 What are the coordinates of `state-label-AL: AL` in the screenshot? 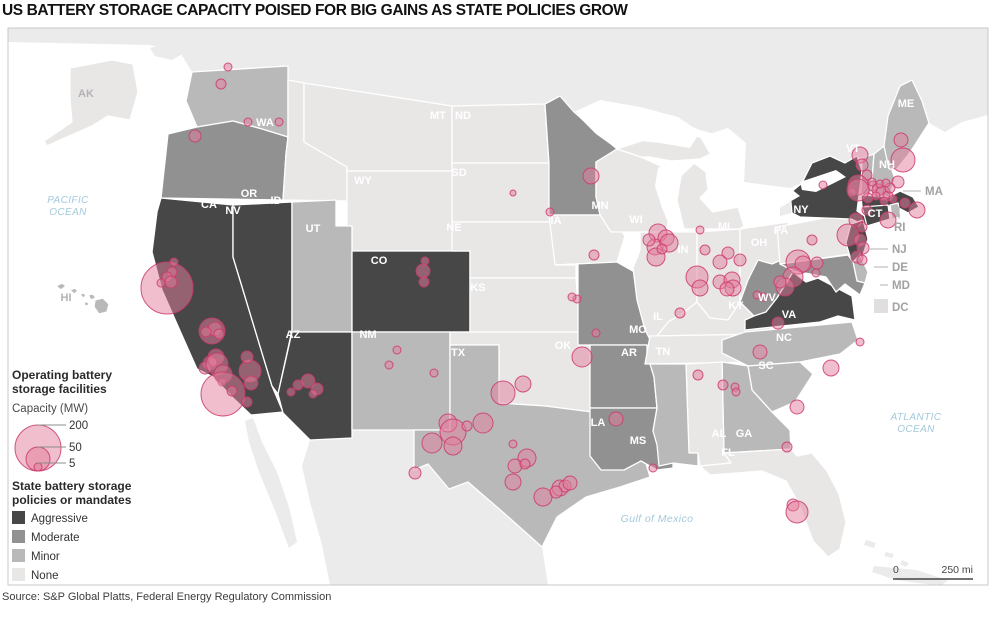 It's located at (719, 434).